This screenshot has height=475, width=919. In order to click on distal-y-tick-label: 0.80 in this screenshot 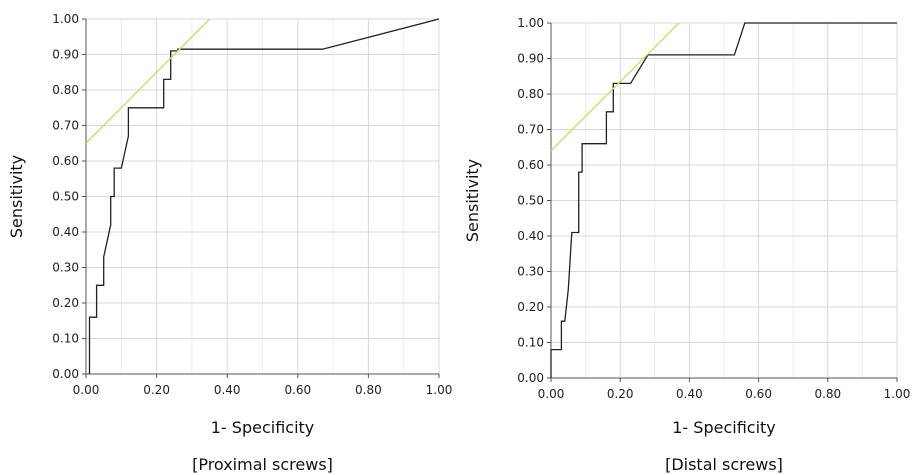, I will do `click(530, 94)`.